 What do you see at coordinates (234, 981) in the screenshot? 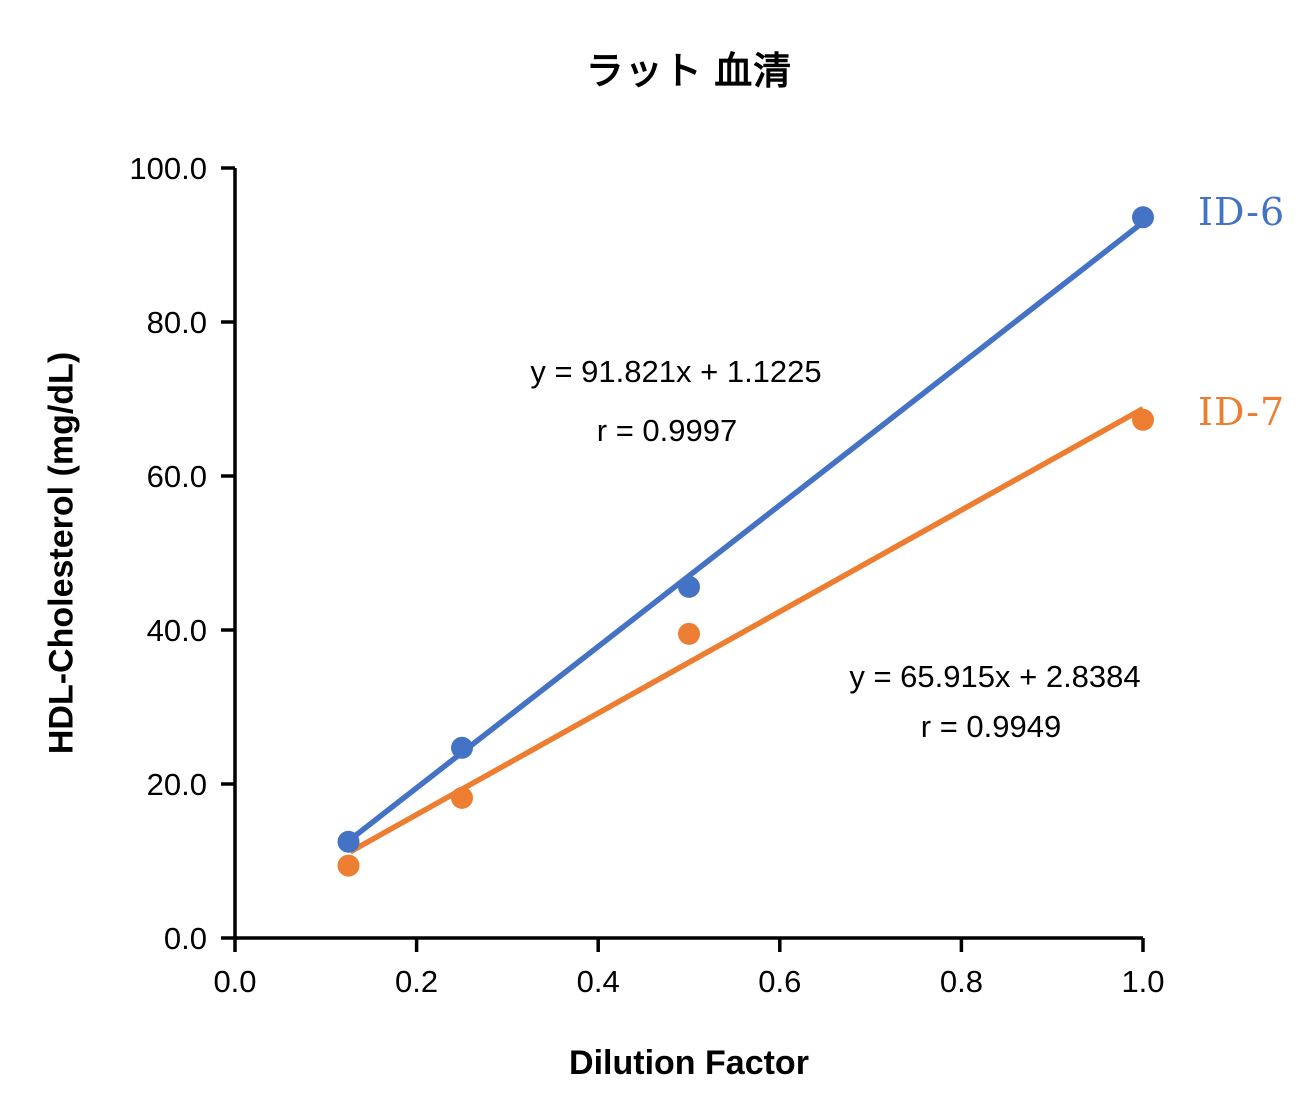
I see `x-tick-label: 0.0` at bounding box center [234, 981].